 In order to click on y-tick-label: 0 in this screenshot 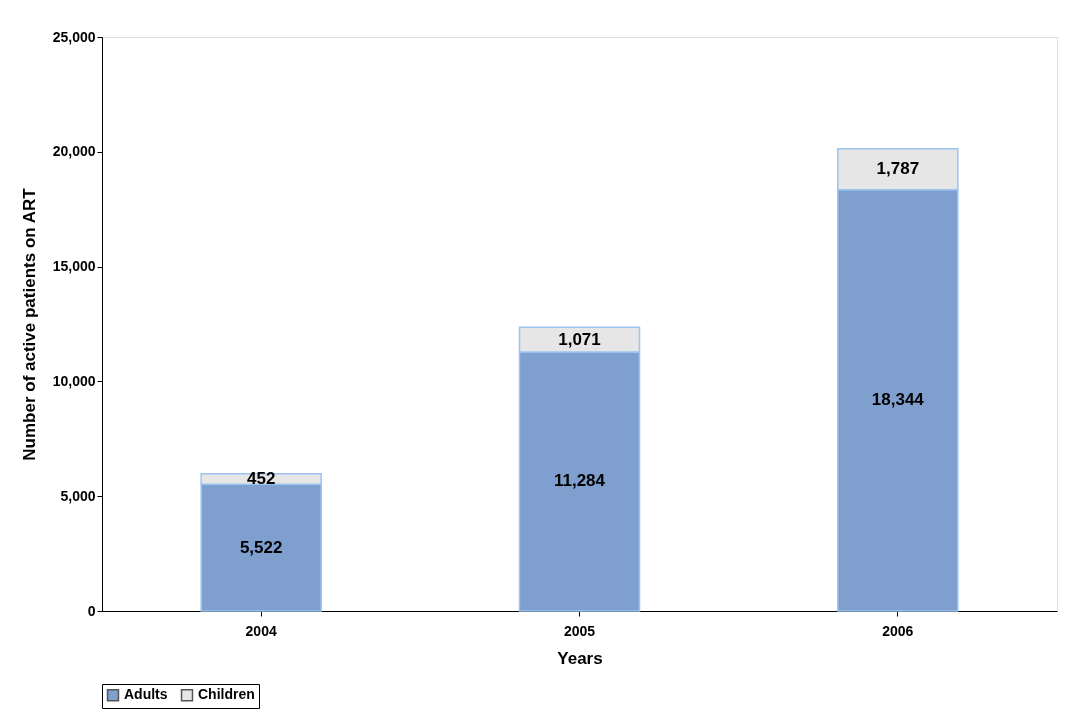, I will do `click(91, 610)`.